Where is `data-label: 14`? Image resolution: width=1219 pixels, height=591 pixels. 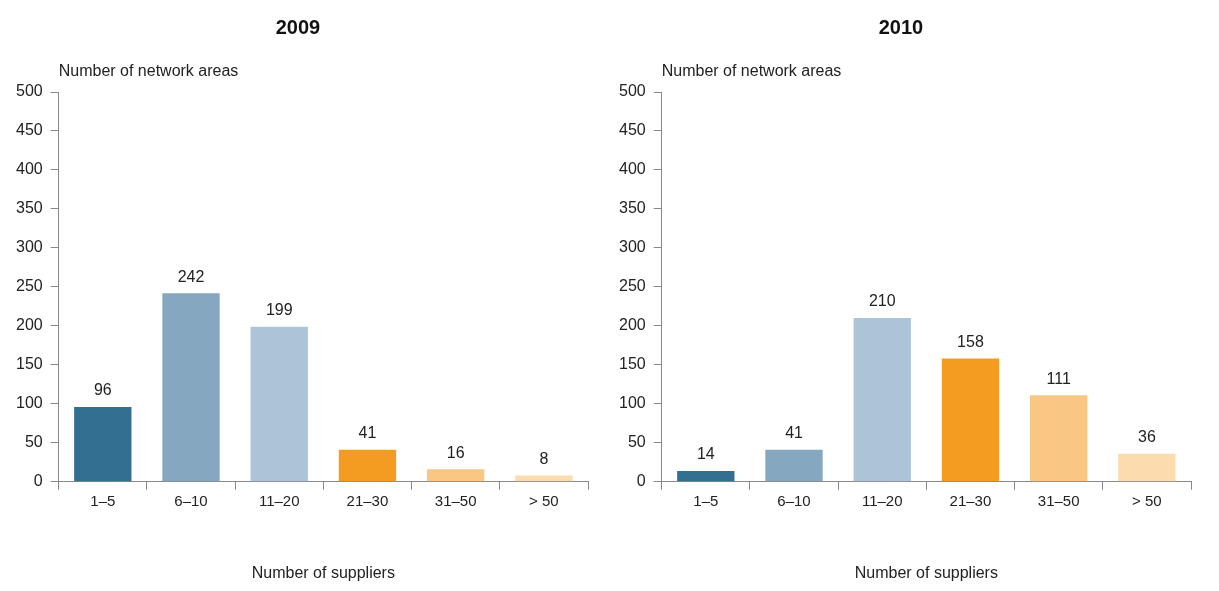 data-label: 14 is located at coordinates (705, 454).